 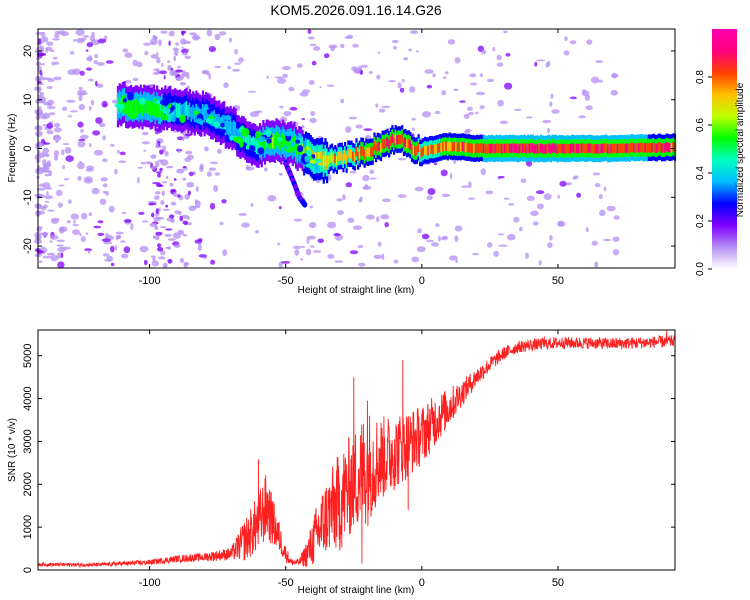 I want to click on y-tick-label: -10, so click(x=28, y=197).